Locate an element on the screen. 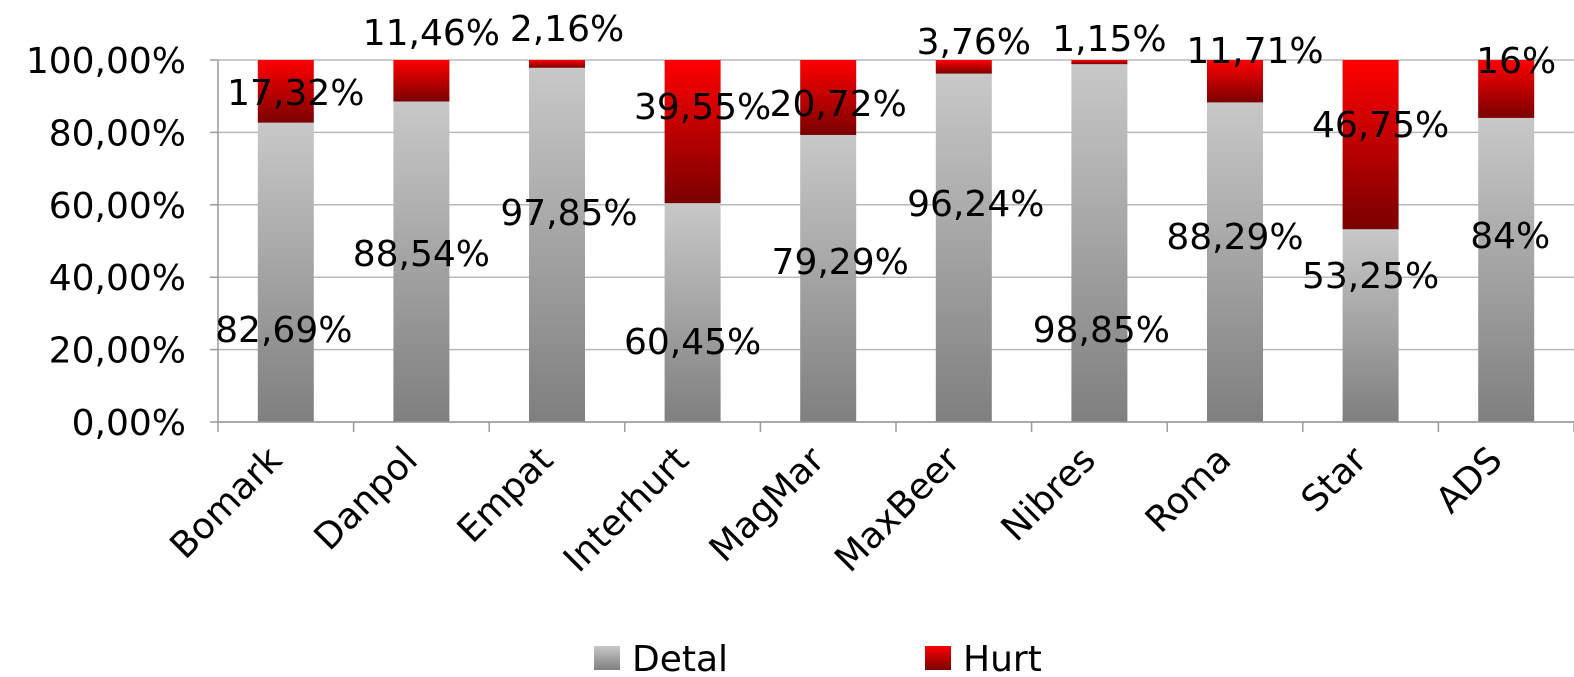 Image resolution: width=1574 pixels, height=677 pixels. y-tick-label: 20,00% is located at coordinates (117, 351).